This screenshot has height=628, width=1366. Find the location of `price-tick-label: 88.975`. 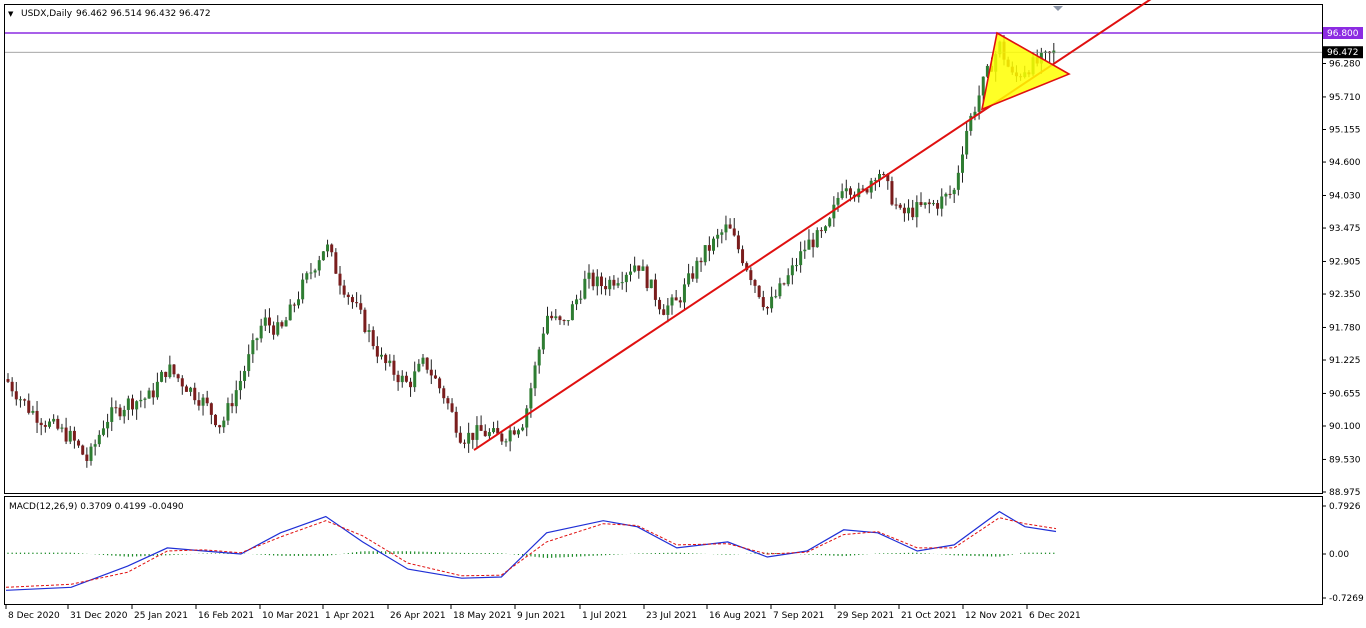

price-tick-label: 88.975 is located at coordinates (1345, 493).